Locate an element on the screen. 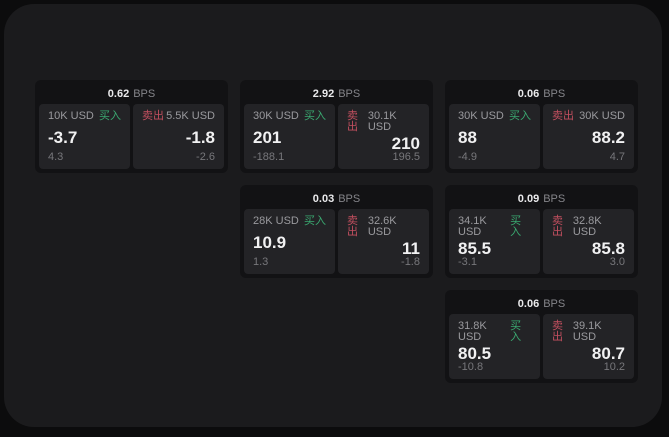 The image size is (669, 437). buy-amount: 10K USD is located at coordinates (71, 116).